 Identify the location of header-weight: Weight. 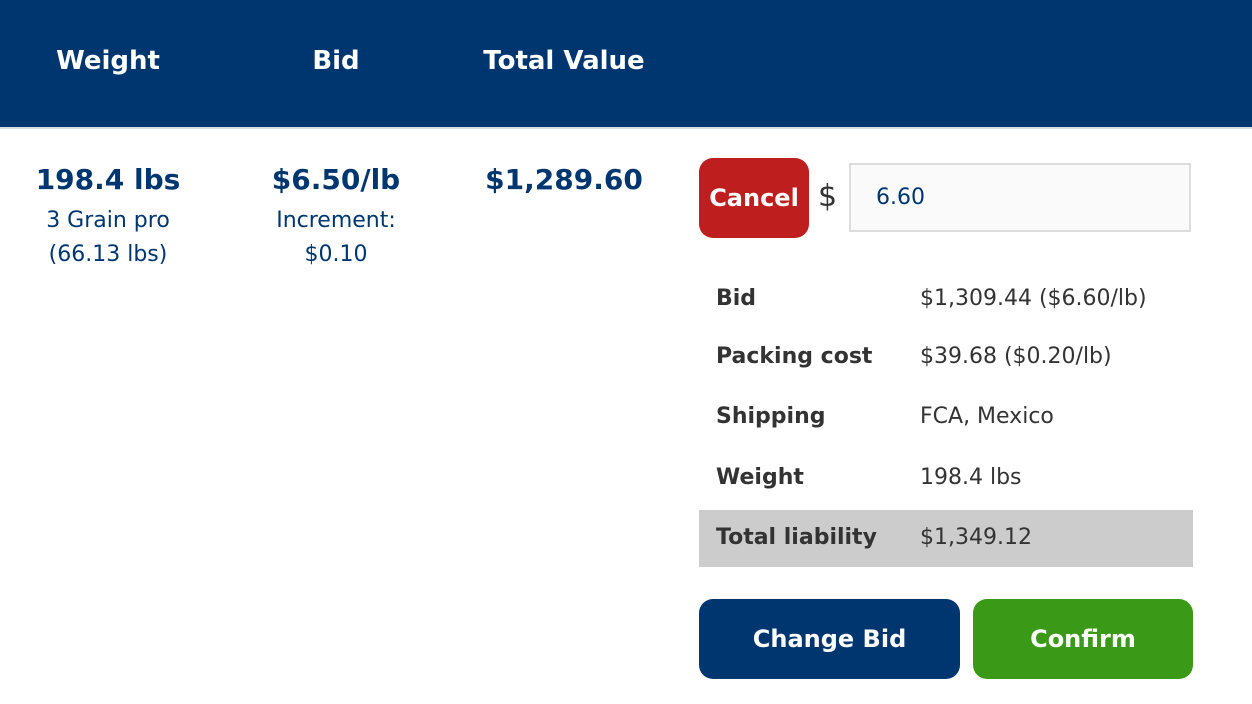
(108, 61).